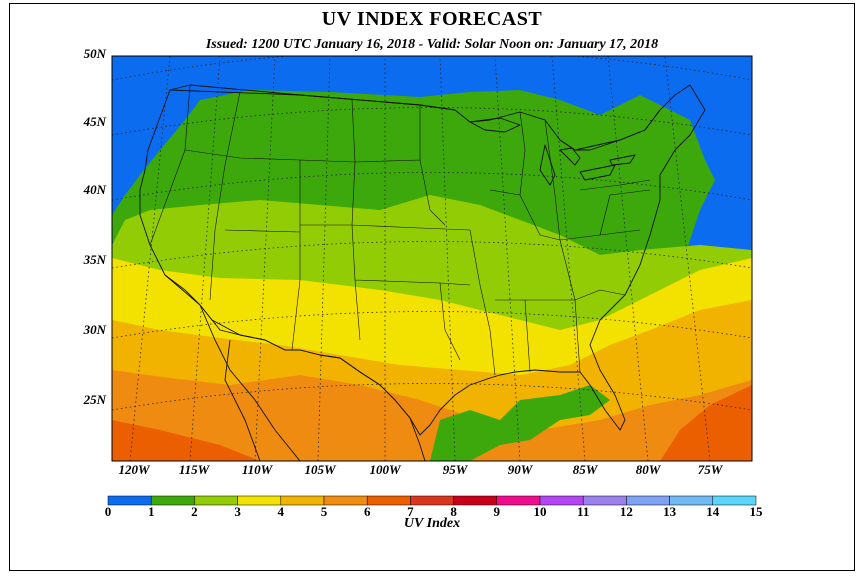  What do you see at coordinates (568, 258) in the screenshot?
I see `meridian-85w` at bounding box center [568, 258].